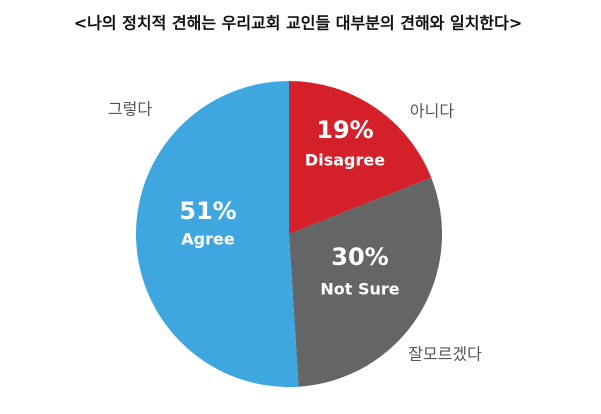 This screenshot has height=414, width=601. What do you see at coordinates (207, 211) in the screenshot?
I see `value-label: 51%` at bounding box center [207, 211].